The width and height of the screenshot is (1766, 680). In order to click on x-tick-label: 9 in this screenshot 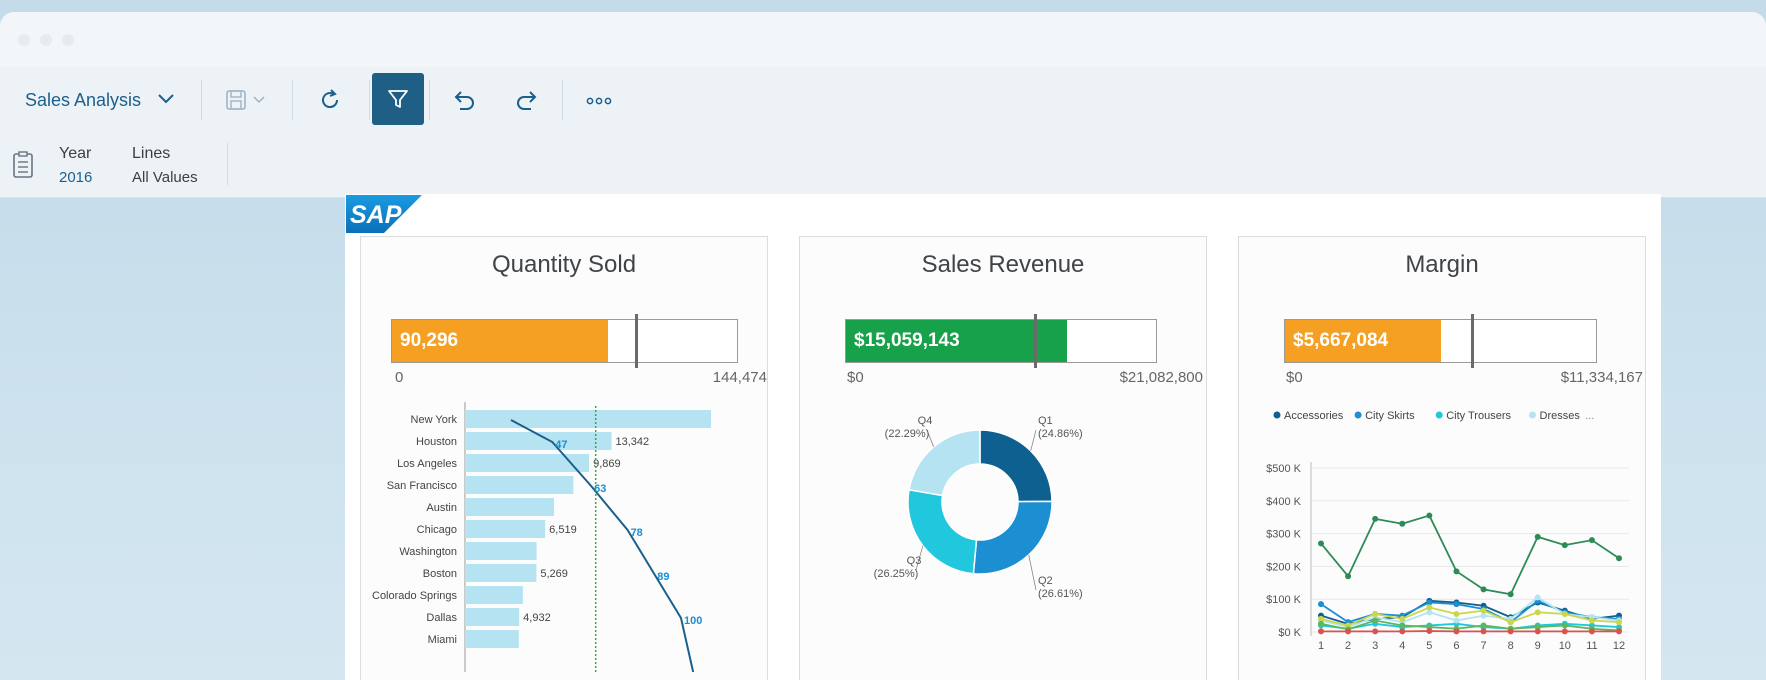, I will do `click(1538, 646)`.